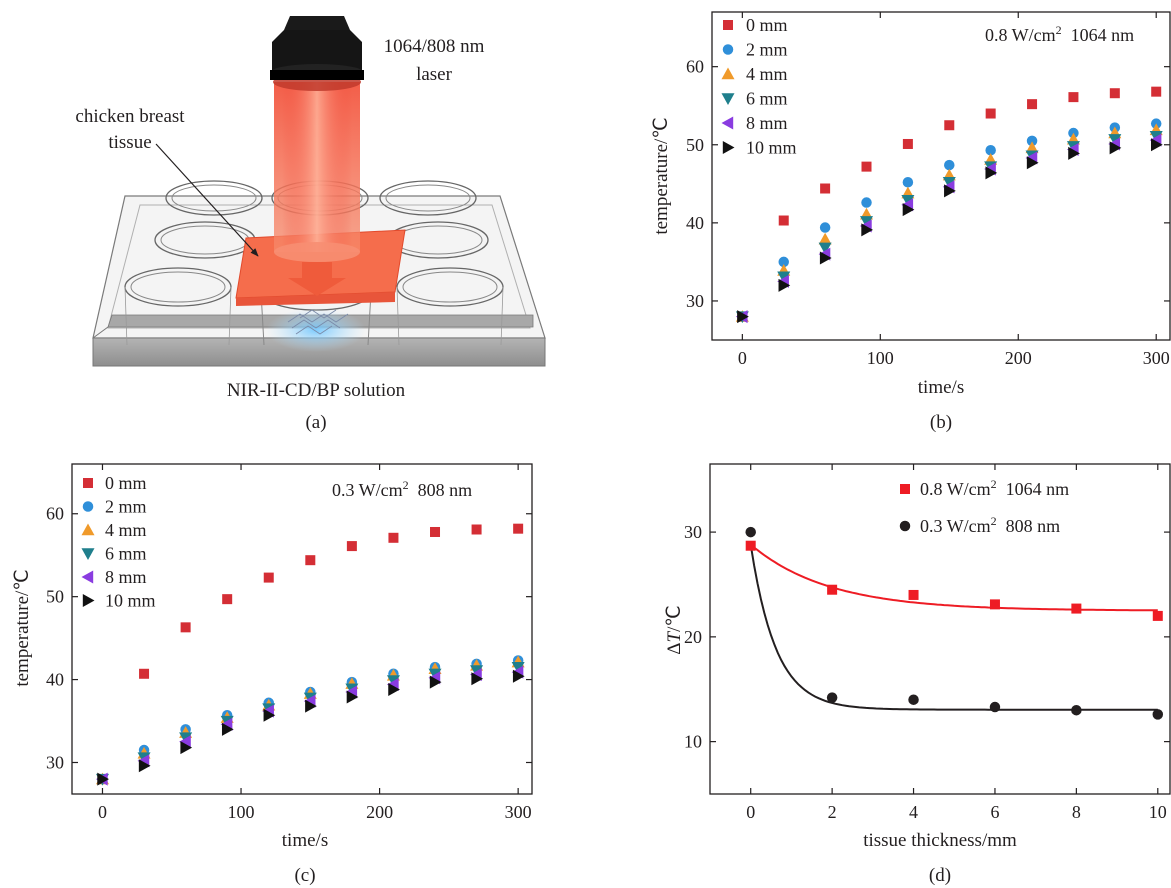  What do you see at coordinates (126, 554) in the screenshot?
I see `legend-label: 6 mm` at bounding box center [126, 554].